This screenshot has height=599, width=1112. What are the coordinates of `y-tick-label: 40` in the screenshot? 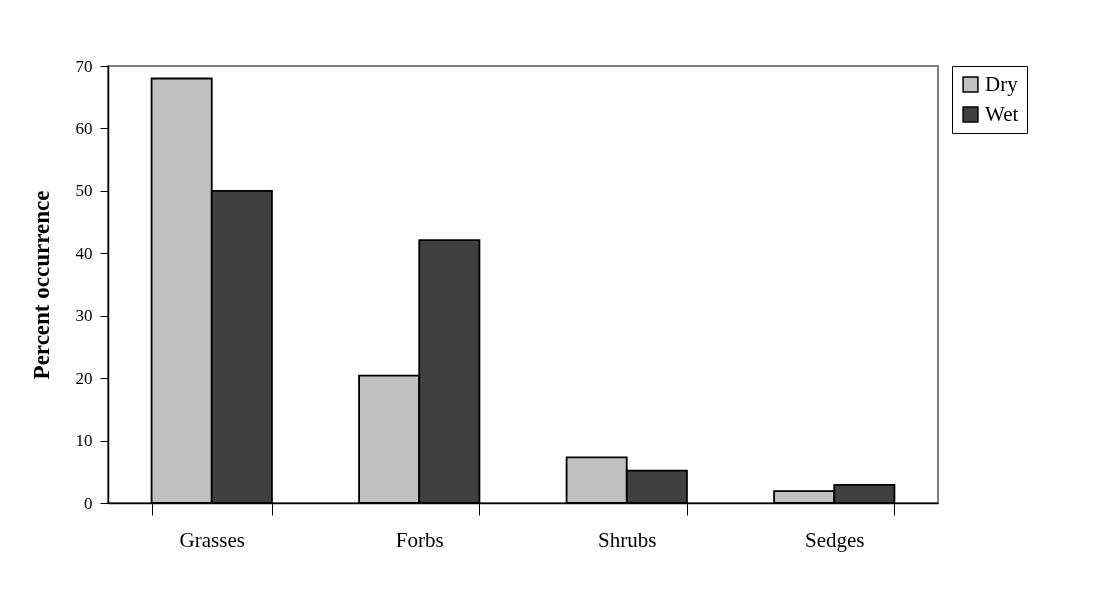 It's located at (84, 253).